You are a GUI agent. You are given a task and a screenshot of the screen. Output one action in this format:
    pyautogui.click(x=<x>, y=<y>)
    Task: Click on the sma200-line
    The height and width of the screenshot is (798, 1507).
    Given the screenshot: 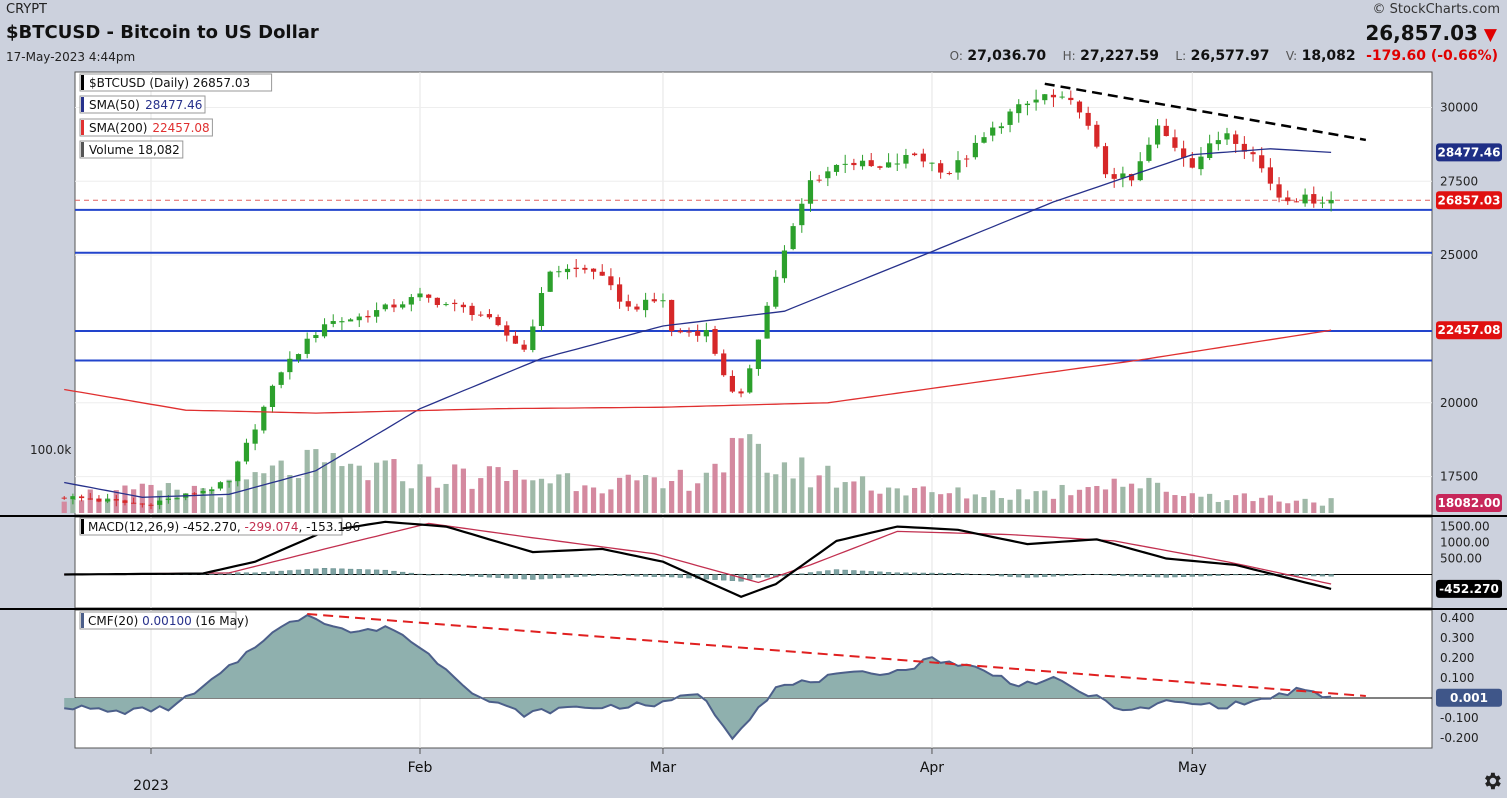 What is the action you would take?
    pyautogui.click(x=698, y=371)
    